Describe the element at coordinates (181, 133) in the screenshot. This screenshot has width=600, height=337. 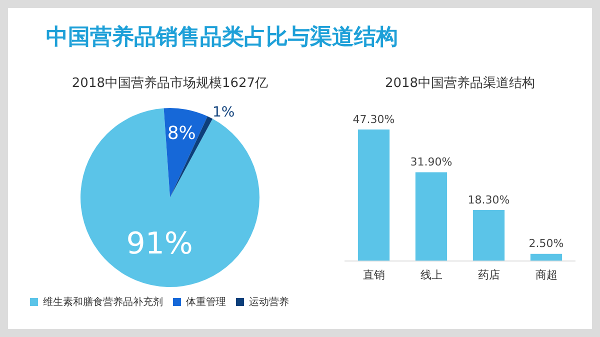
I see `data-label: 8%` at that location.